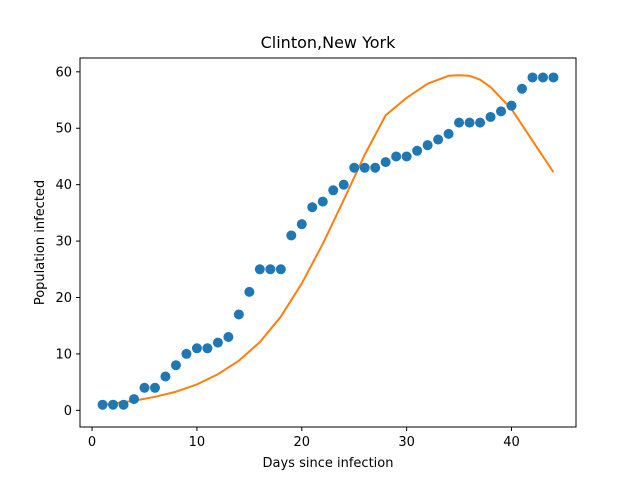  What do you see at coordinates (63, 129) in the screenshot?
I see `y-tick-label: 50` at bounding box center [63, 129].